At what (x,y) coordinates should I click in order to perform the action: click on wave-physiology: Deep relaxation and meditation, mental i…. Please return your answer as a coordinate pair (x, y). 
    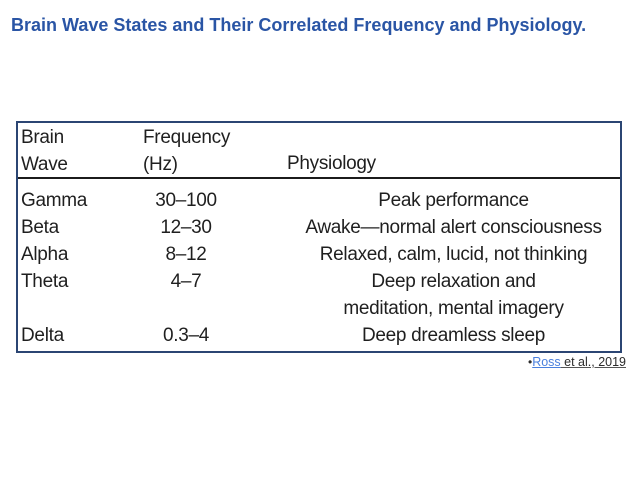
    Looking at the image, I should click on (453, 295).